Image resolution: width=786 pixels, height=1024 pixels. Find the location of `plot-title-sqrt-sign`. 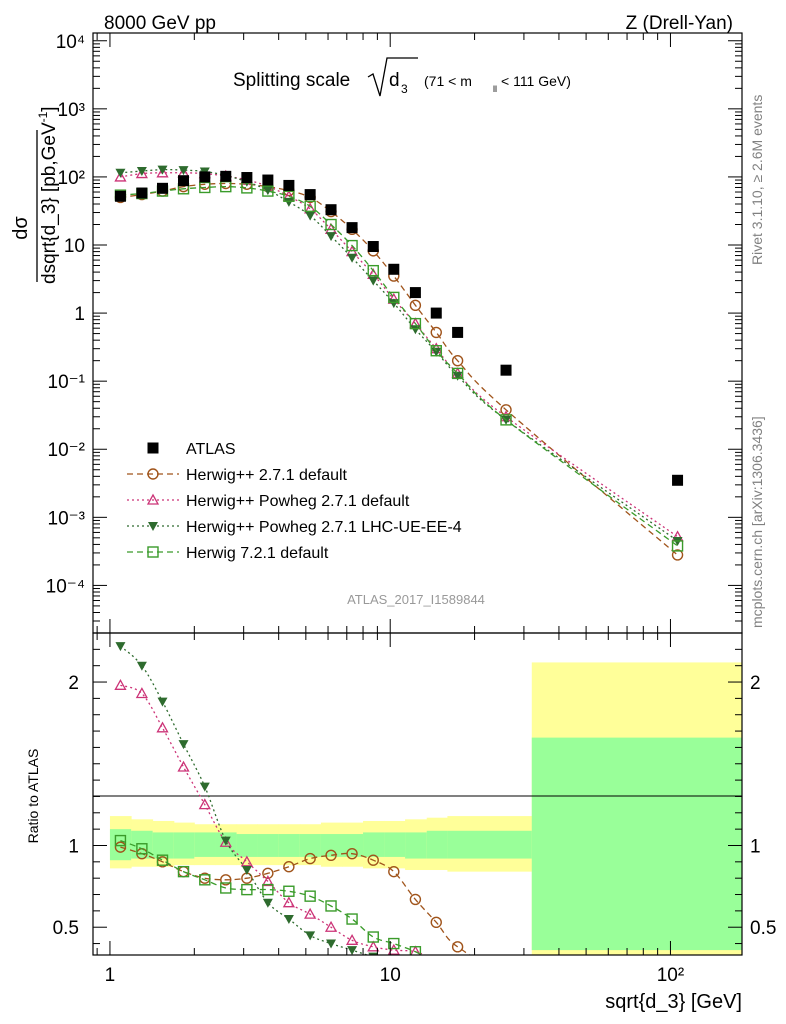

plot-title-sqrt-sign is located at coordinates (392, 77).